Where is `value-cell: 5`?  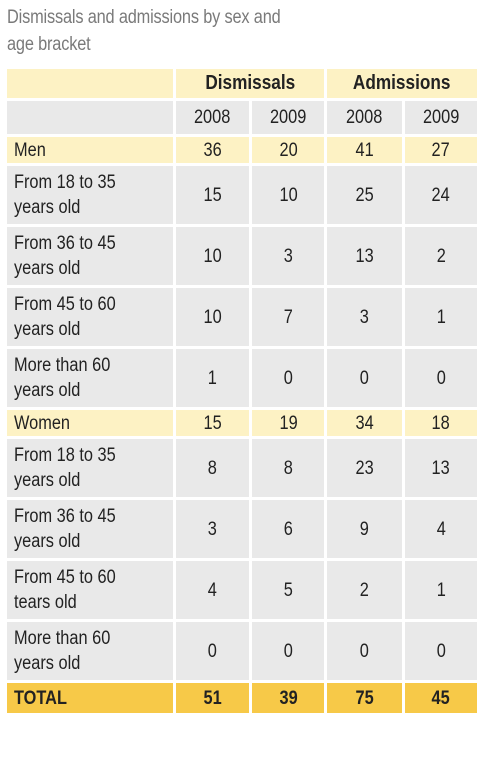
value-cell: 5 is located at coordinates (288, 590).